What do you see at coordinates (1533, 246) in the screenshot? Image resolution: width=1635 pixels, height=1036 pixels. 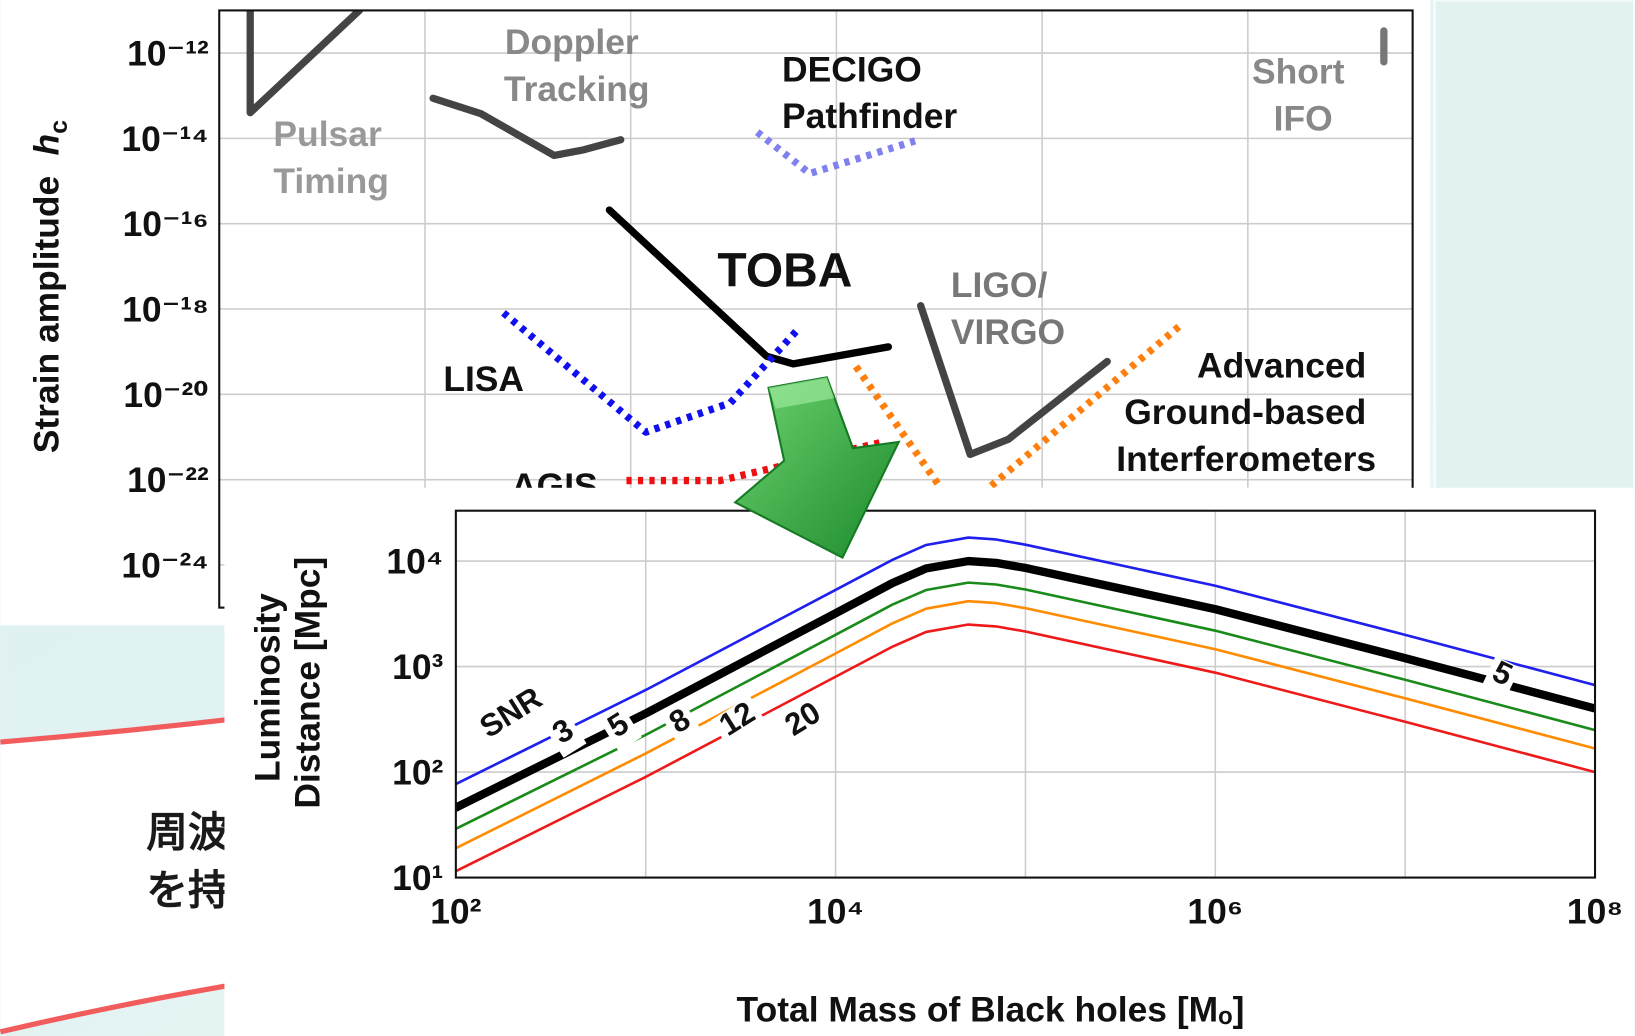 I see `side-panel` at bounding box center [1533, 246].